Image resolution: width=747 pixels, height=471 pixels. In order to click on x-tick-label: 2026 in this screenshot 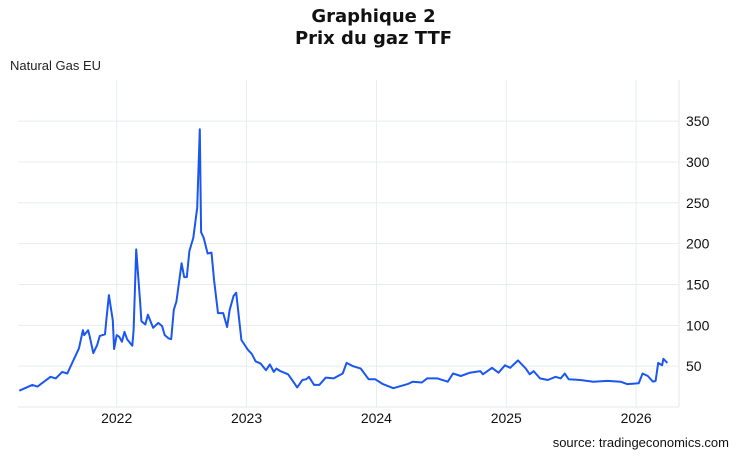, I will do `click(636, 418)`.